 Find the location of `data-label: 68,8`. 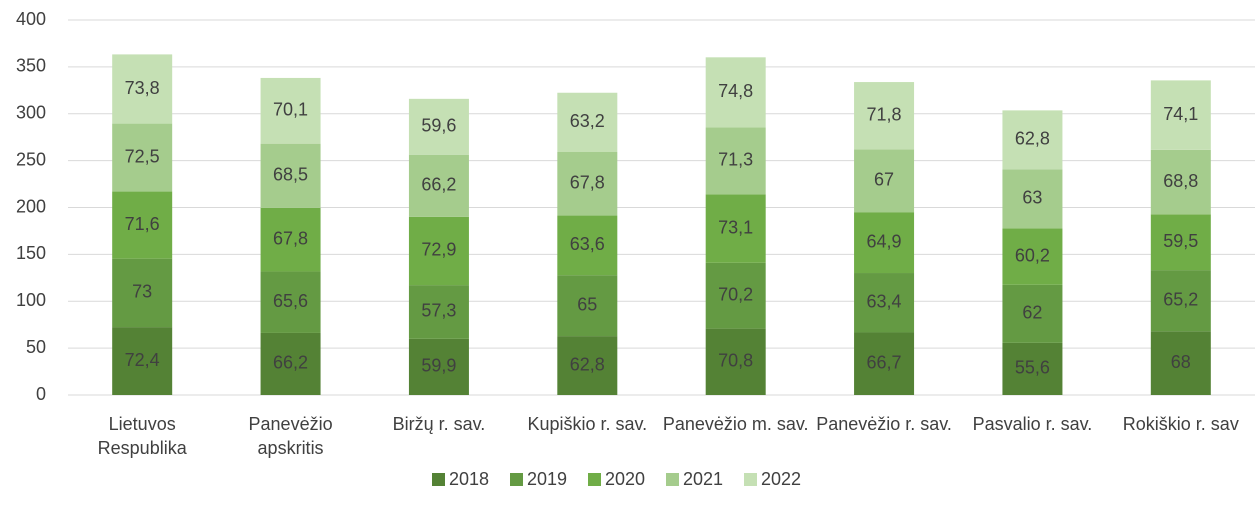

data-label: 68,8 is located at coordinates (1180, 181).